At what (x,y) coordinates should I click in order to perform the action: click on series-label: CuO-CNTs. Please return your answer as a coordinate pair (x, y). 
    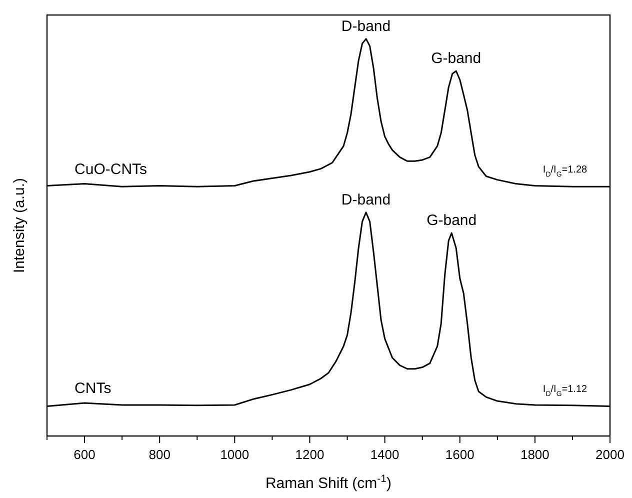
    Looking at the image, I should click on (111, 169).